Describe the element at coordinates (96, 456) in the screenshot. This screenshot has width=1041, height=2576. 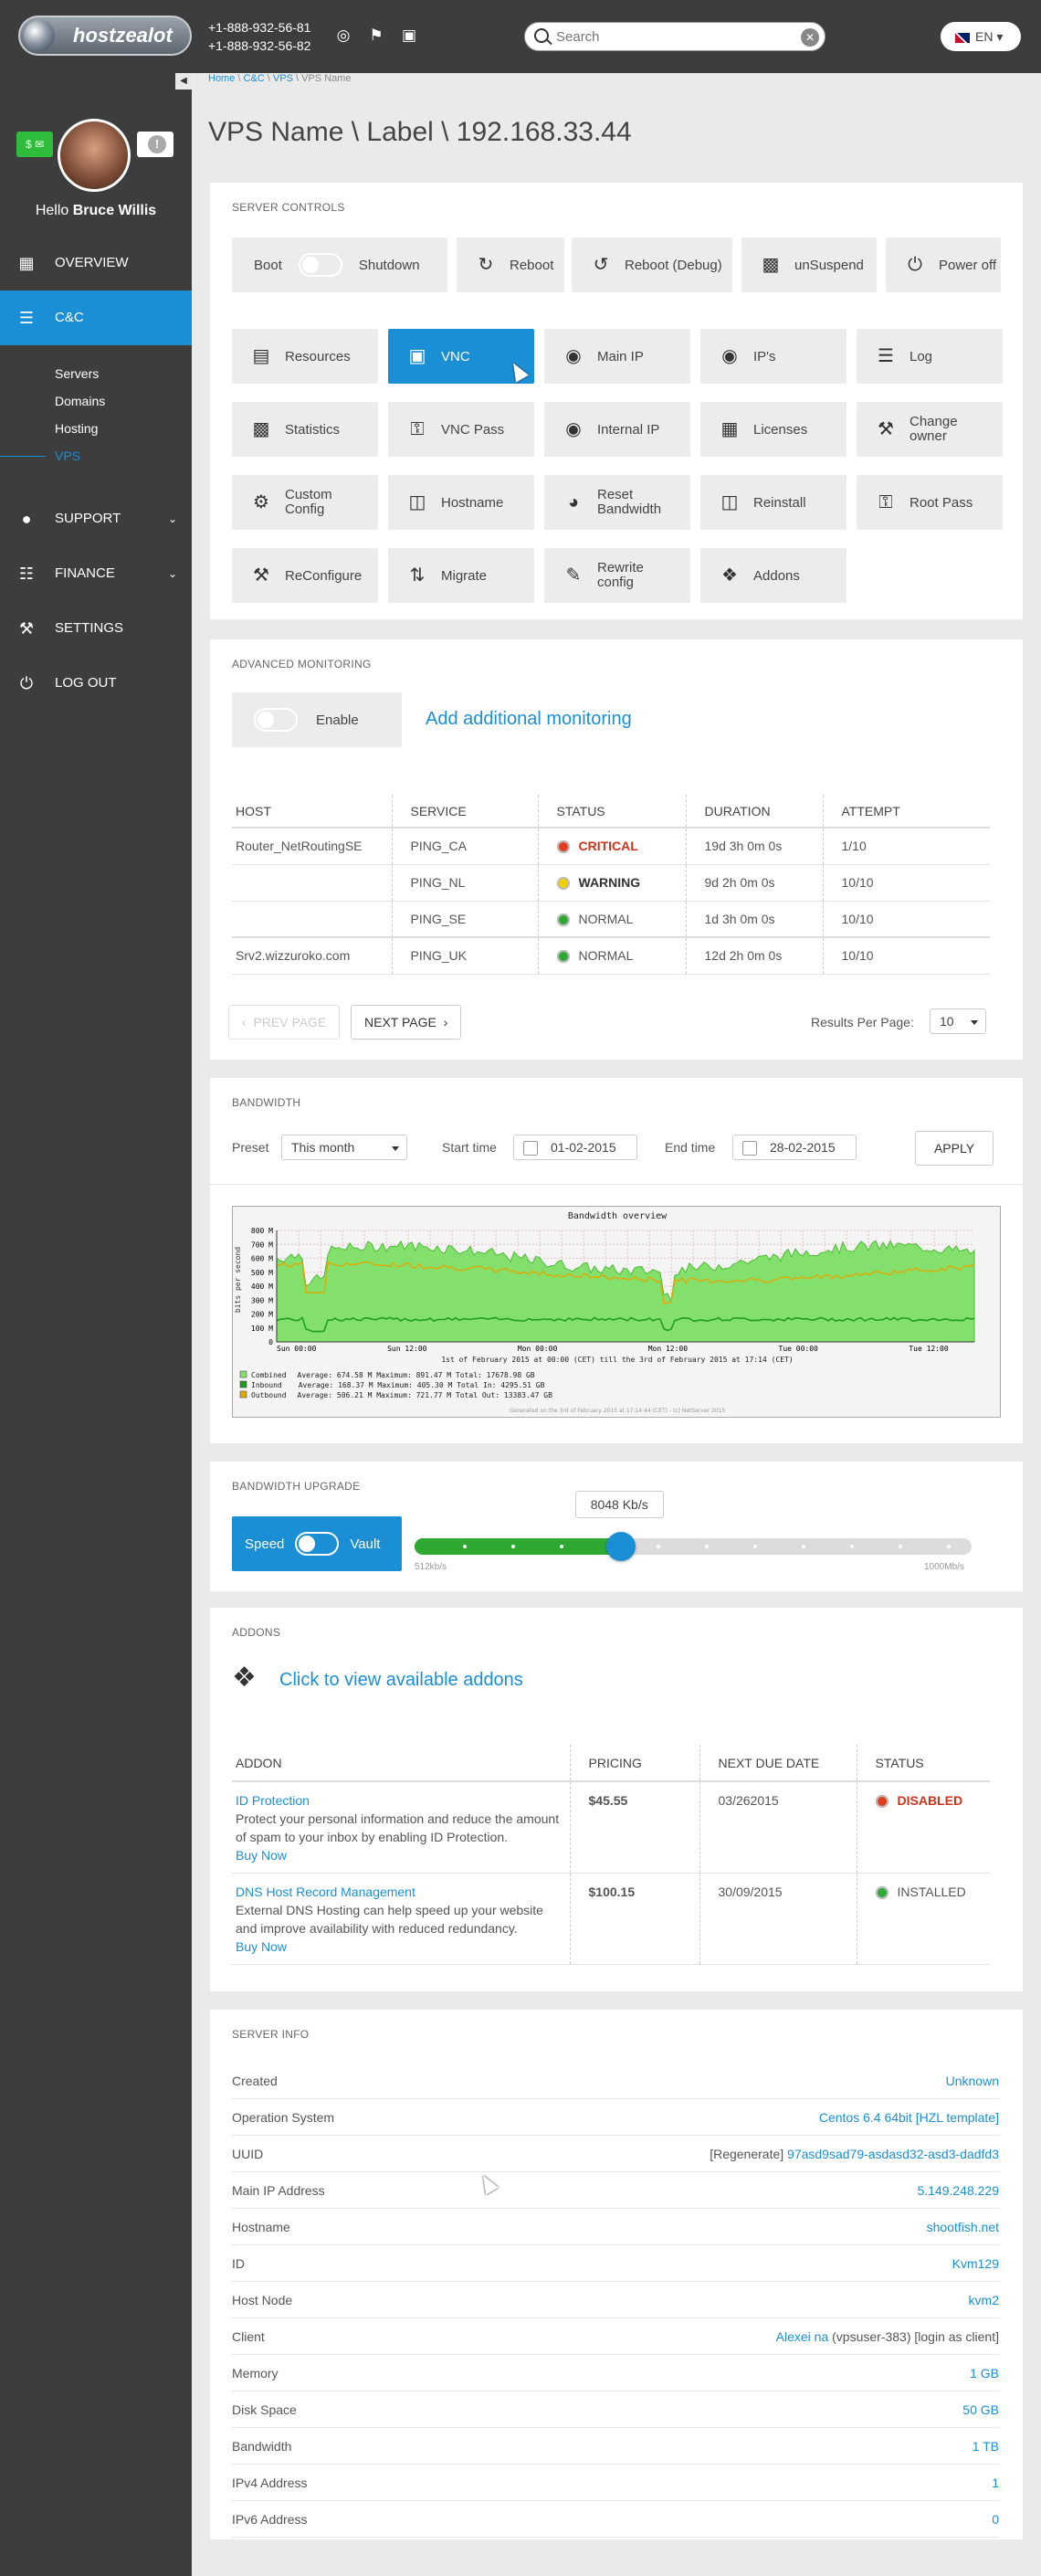
I see `nav-sub-vps: VPS` at that location.